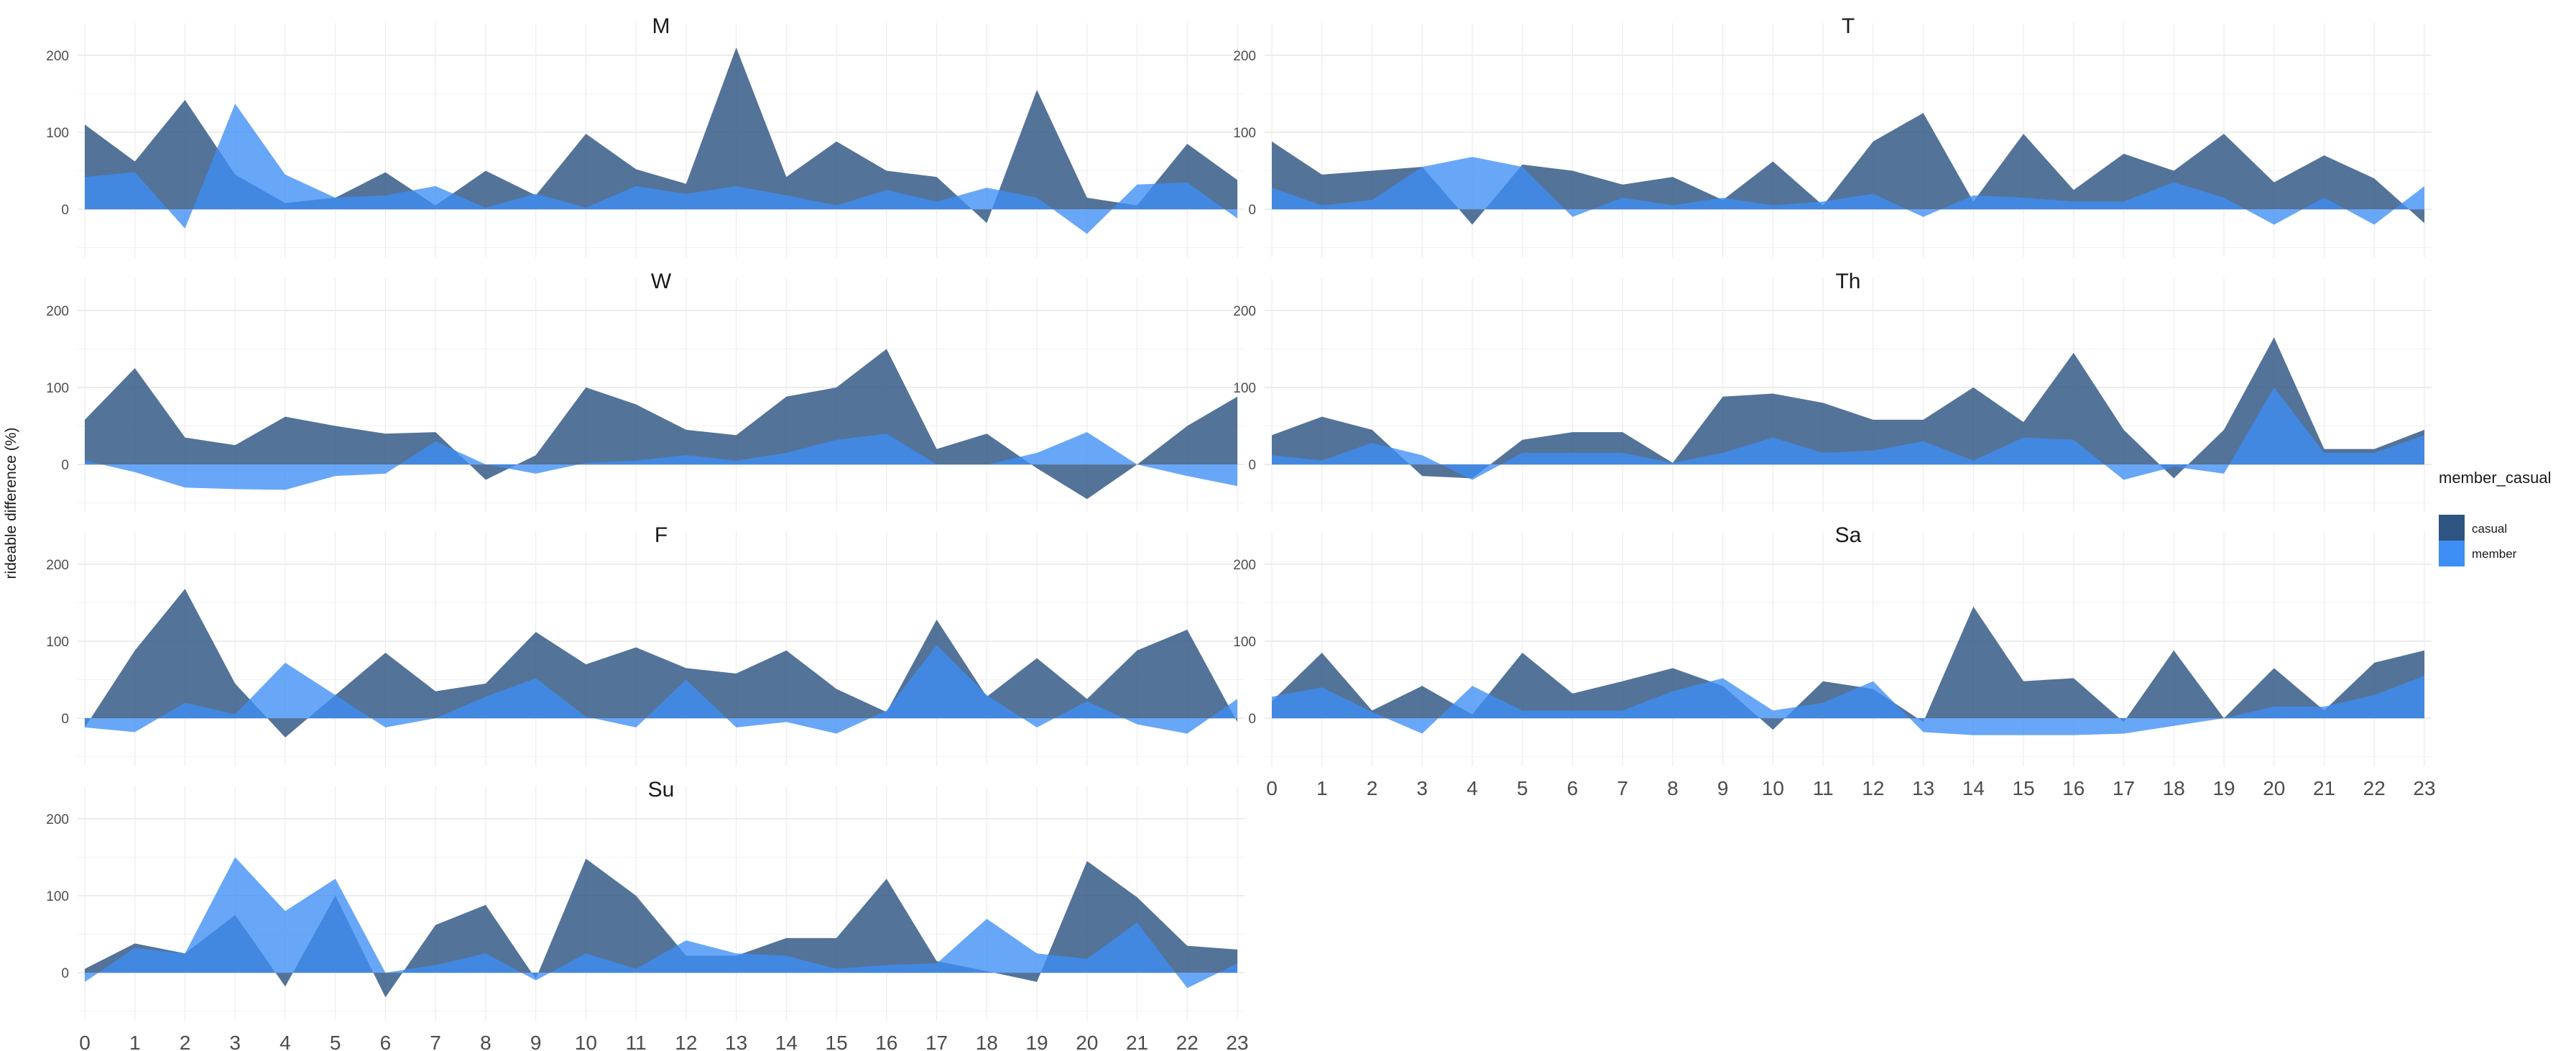  I want to click on area-member-Sa, so click(1848, 705).